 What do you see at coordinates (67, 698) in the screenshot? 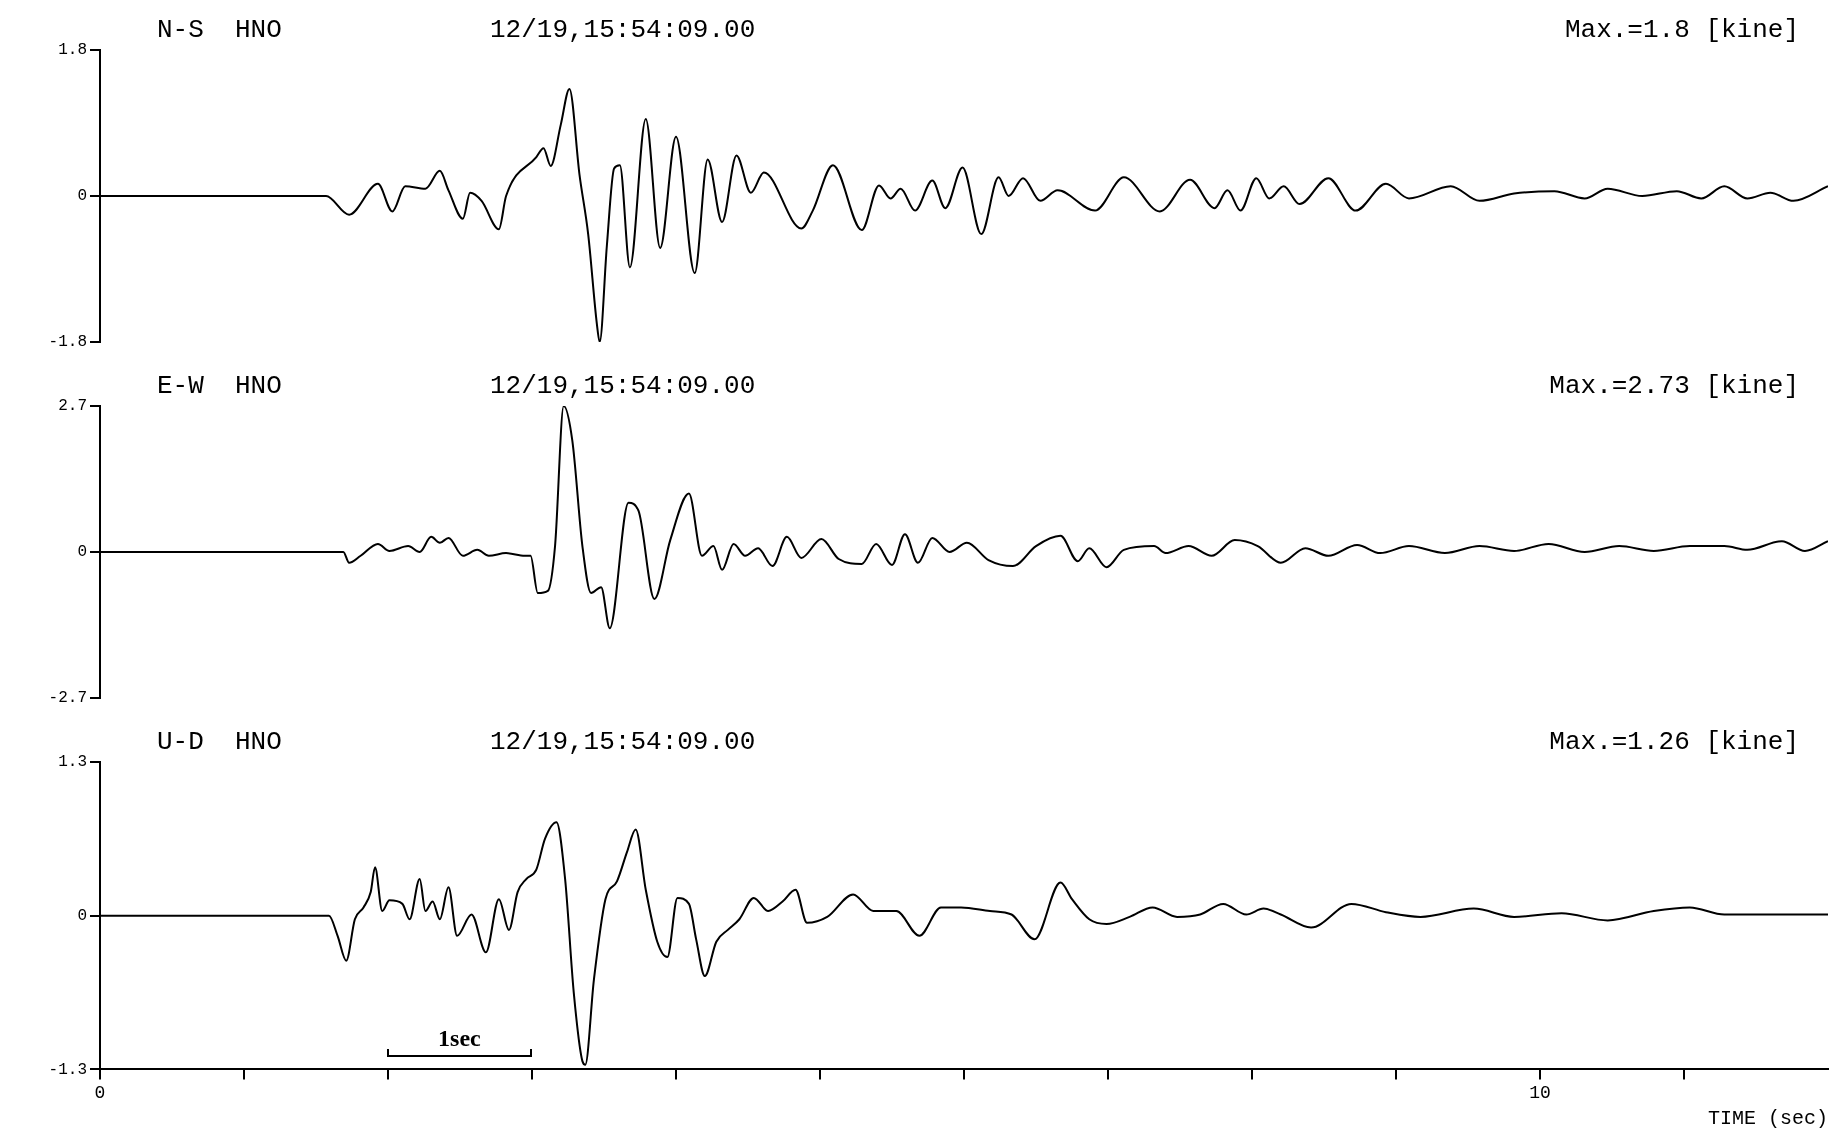
I see `y-tick-label: -2.7` at bounding box center [67, 698].